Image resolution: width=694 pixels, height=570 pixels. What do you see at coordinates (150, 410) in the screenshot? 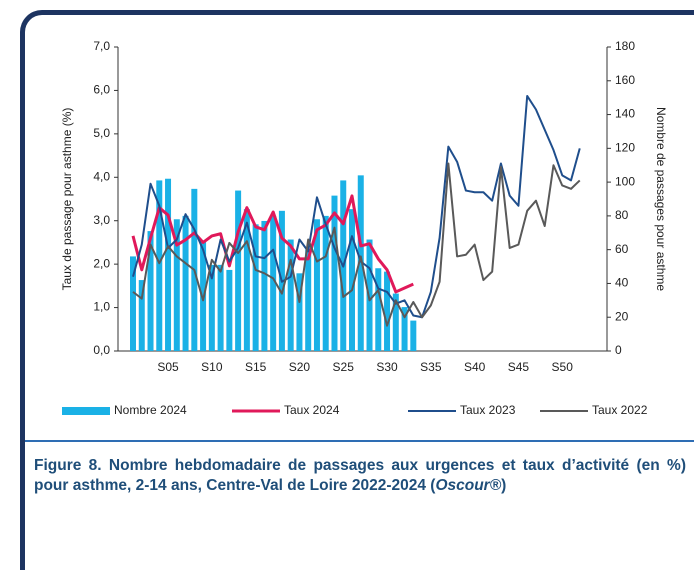
I see `legend-label: Nombre 2024` at bounding box center [150, 410].